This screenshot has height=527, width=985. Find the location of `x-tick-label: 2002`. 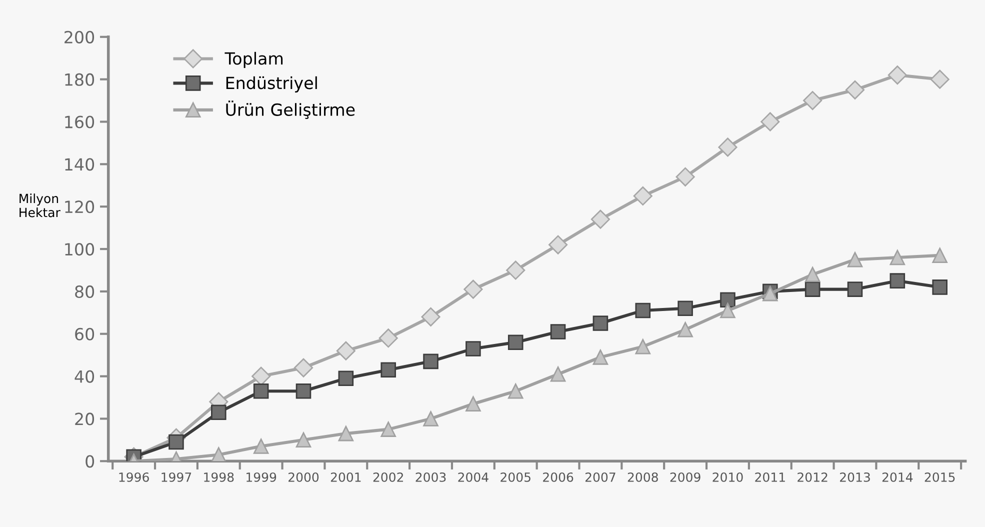

x-tick-label: 2002 is located at coordinates (388, 477).